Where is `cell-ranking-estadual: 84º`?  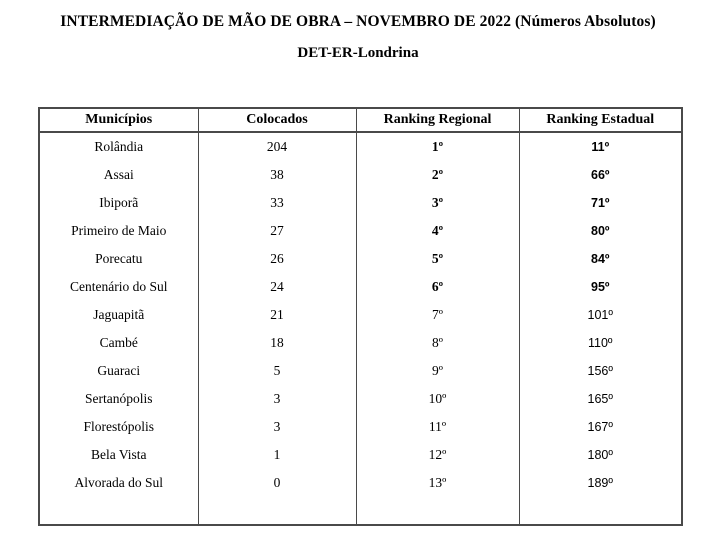
cell-ranking-estadual: 84º is located at coordinates (600, 259).